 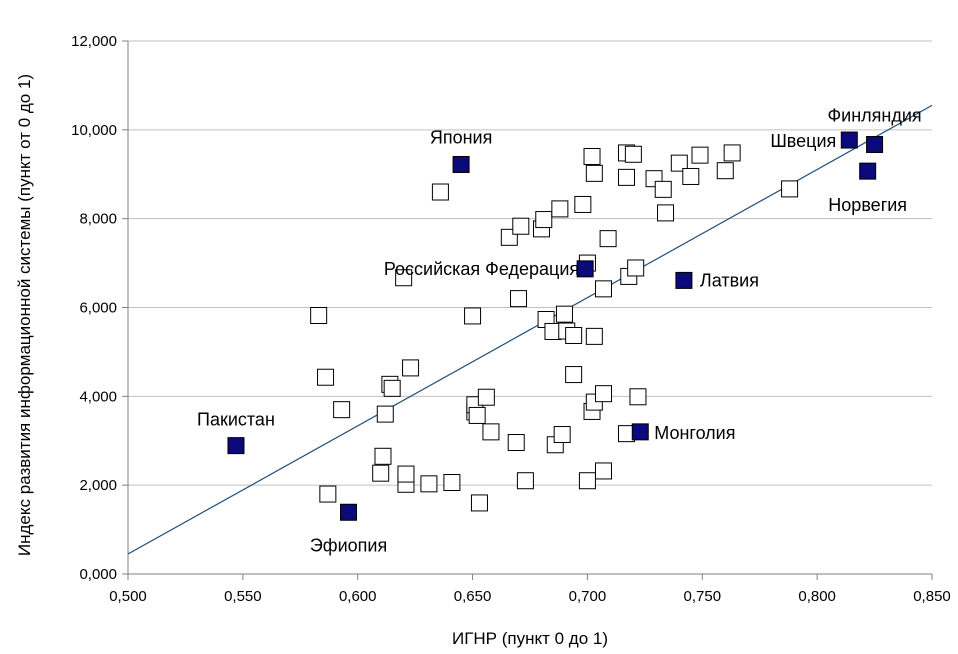 What do you see at coordinates (461, 137) in the screenshot?
I see `point-label: Япония` at bounding box center [461, 137].